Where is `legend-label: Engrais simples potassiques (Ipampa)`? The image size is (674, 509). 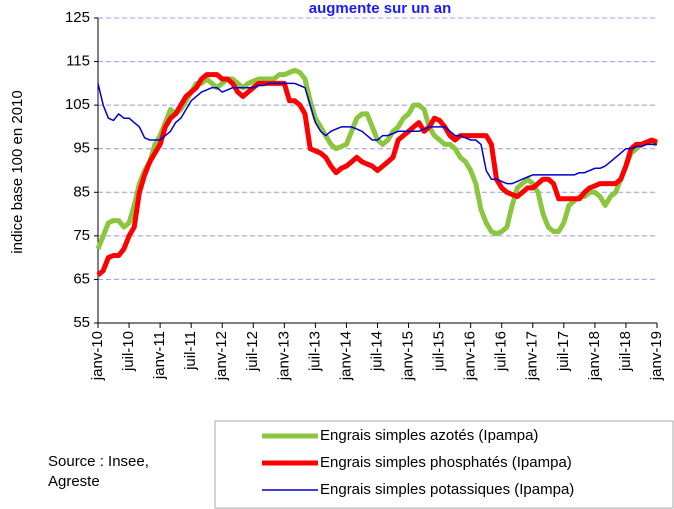
legend-label: Engrais simples potassiques (Ipampa) is located at coordinates (447, 489).